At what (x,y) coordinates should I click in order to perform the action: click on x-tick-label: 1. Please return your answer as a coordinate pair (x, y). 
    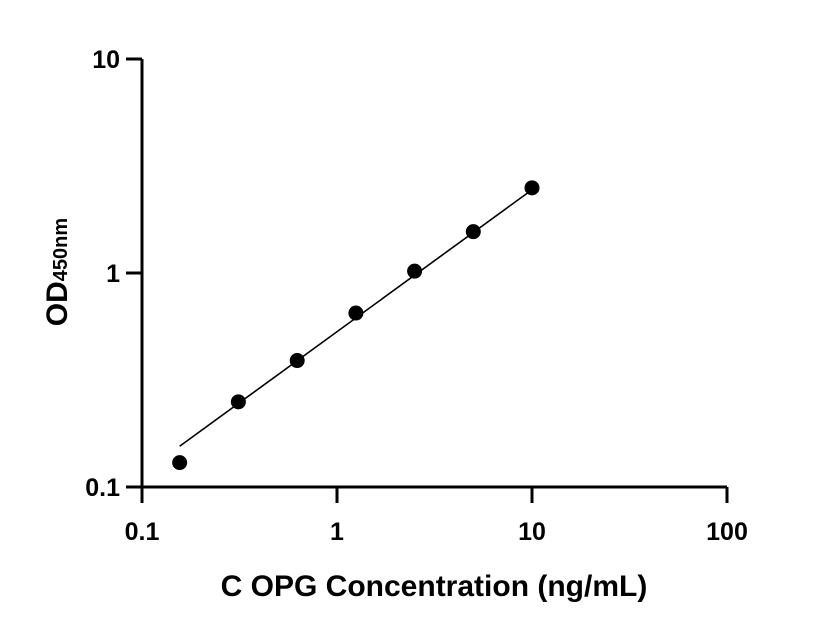
    Looking at the image, I should click on (337, 532).